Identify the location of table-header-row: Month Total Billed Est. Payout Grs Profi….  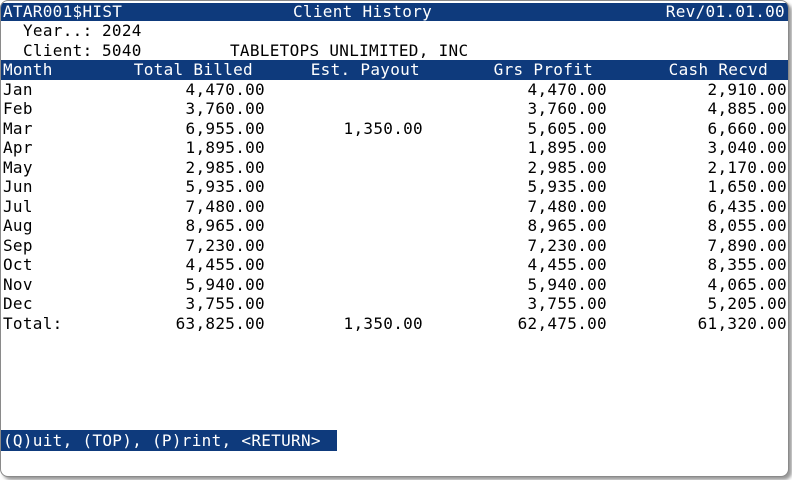
(394, 70).